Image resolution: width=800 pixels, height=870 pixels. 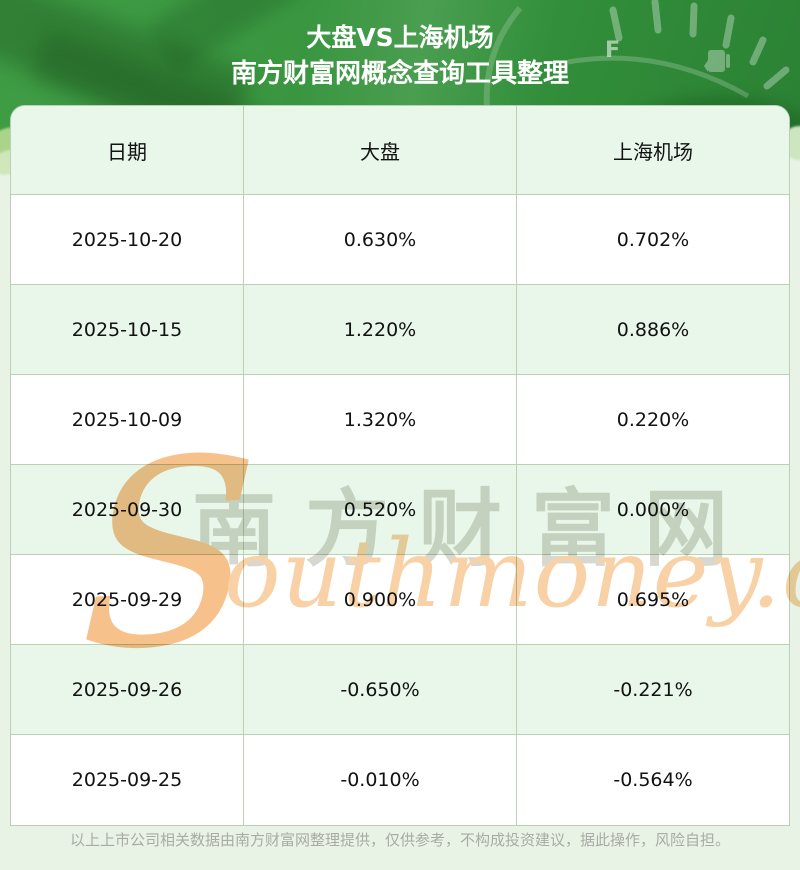 What do you see at coordinates (380, 780) in the screenshot?
I see `cell-market: -0.010%` at bounding box center [380, 780].